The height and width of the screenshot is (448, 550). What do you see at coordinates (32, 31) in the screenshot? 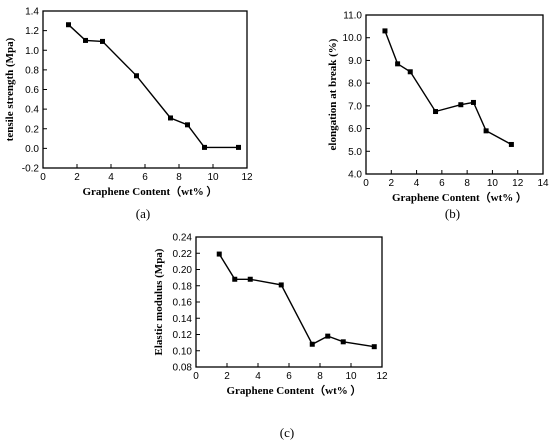
I see `y-tick-label: 1.2` at bounding box center [32, 31].